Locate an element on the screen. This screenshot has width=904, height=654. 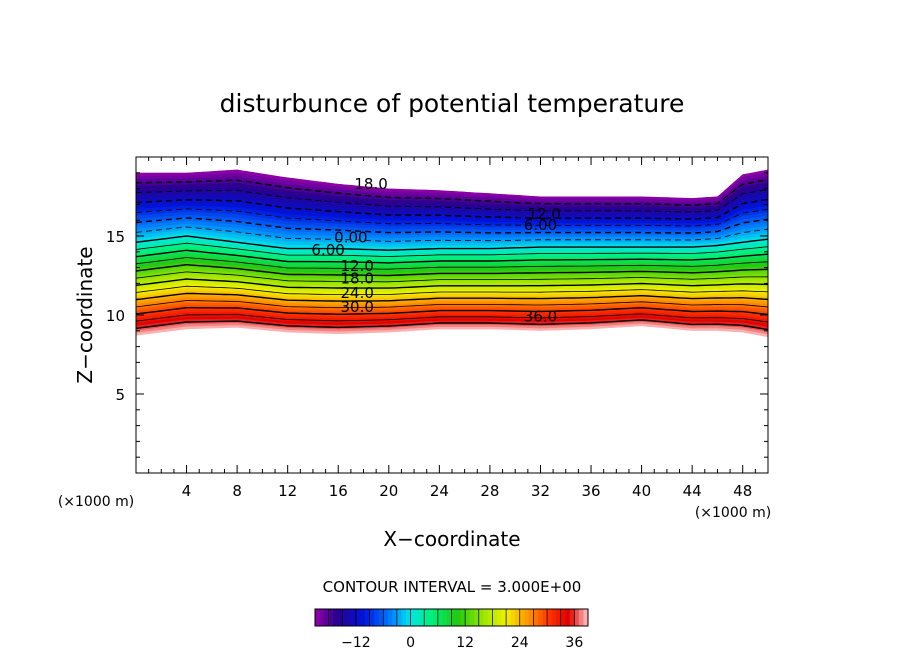
contour-label: 18.0 is located at coordinates (370, 184).